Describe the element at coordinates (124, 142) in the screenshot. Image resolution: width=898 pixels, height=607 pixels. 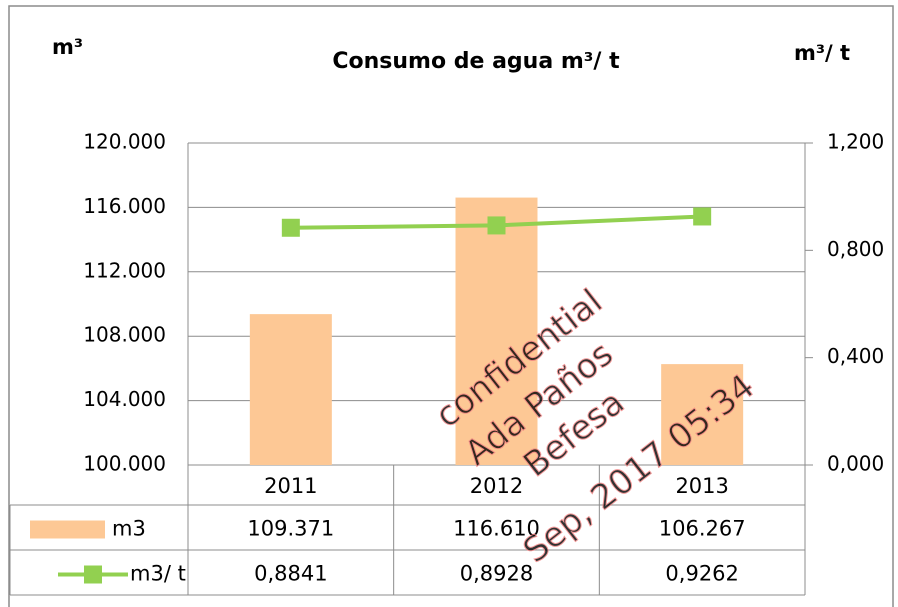
I see `y-tick-label: 120.000` at that location.